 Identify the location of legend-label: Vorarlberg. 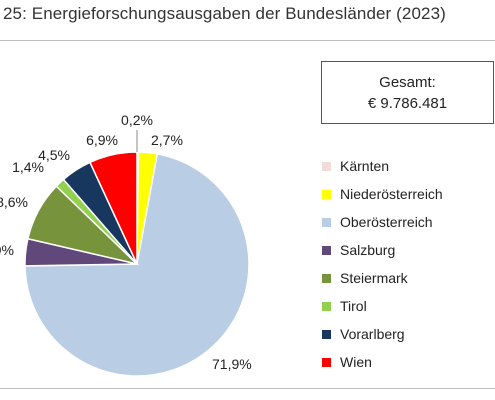
(372, 334).